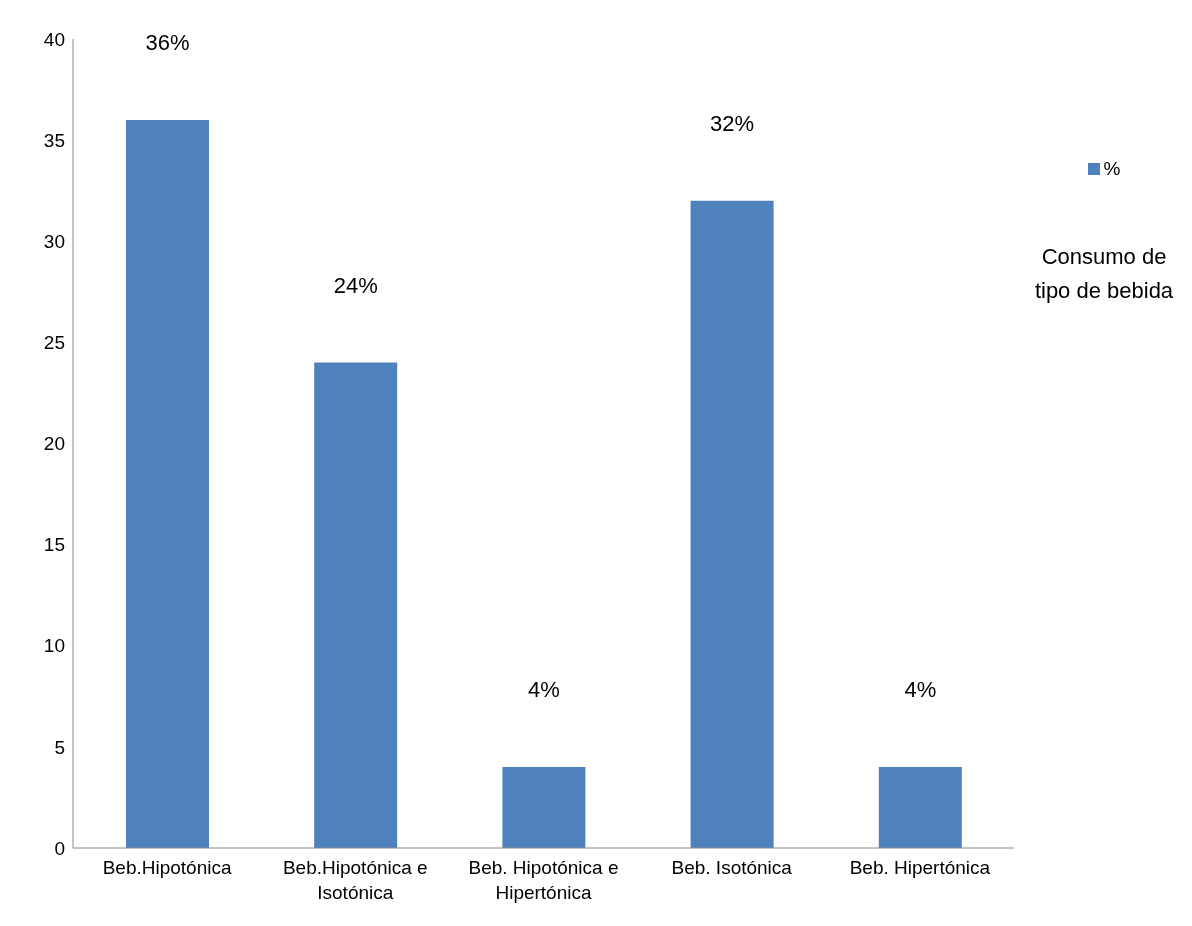 The width and height of the screenshot is (1192, 926). I want to click on x-tick-label: Beb.Hipotónica e Isotónica, so click(355, 880).